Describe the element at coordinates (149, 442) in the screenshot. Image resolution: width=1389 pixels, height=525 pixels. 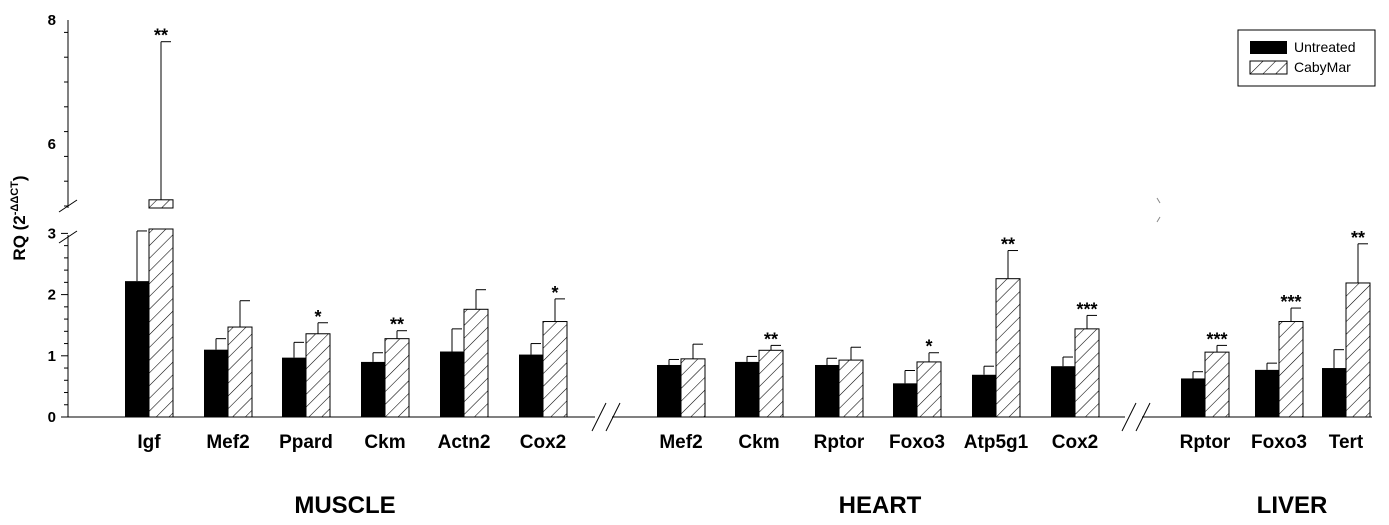
I see `x-category-label: Igf` at that location.